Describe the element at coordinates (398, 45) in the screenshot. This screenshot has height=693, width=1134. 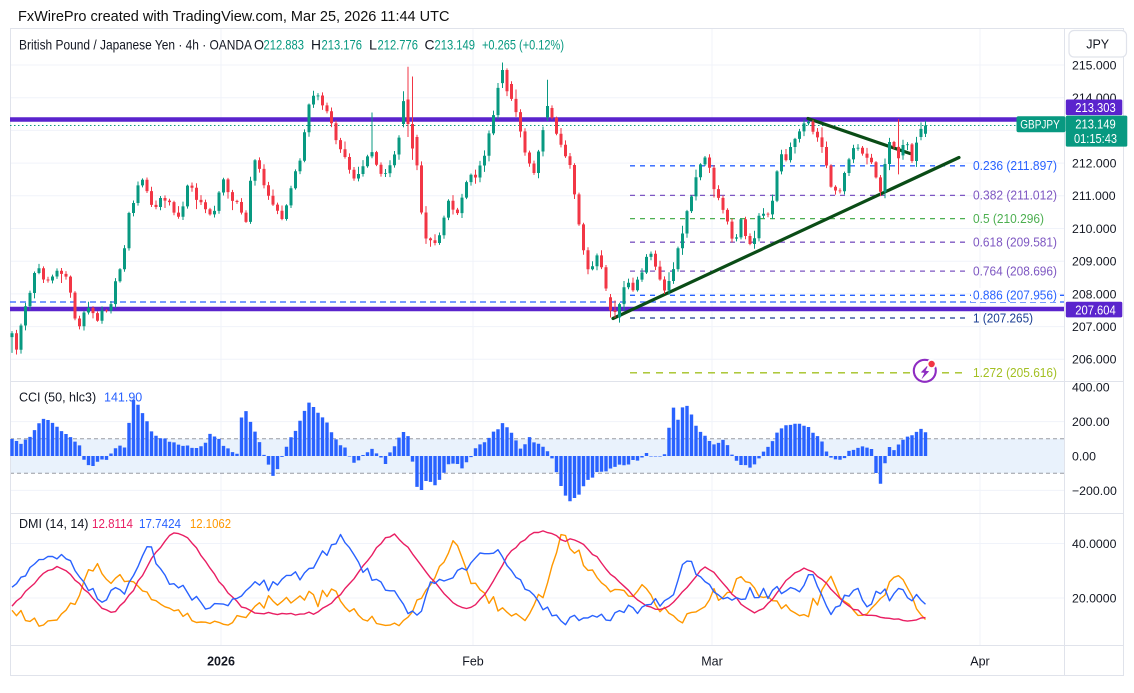
I see `svg-text: 212.776` at that location.